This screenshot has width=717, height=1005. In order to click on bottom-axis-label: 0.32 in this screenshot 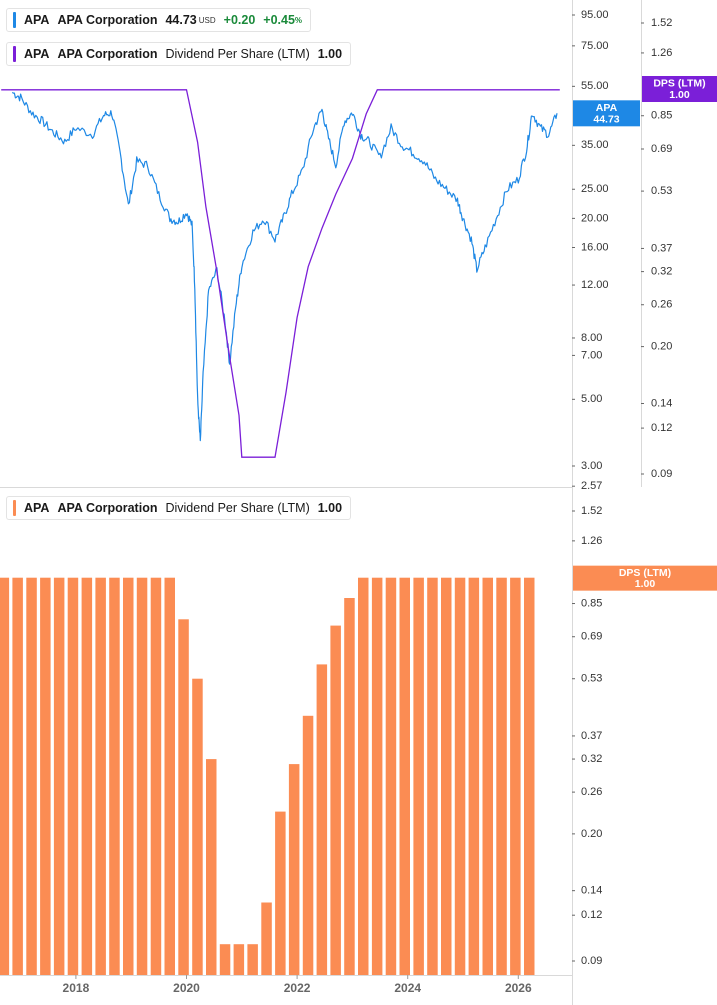, I will do `click(591, 759)`.